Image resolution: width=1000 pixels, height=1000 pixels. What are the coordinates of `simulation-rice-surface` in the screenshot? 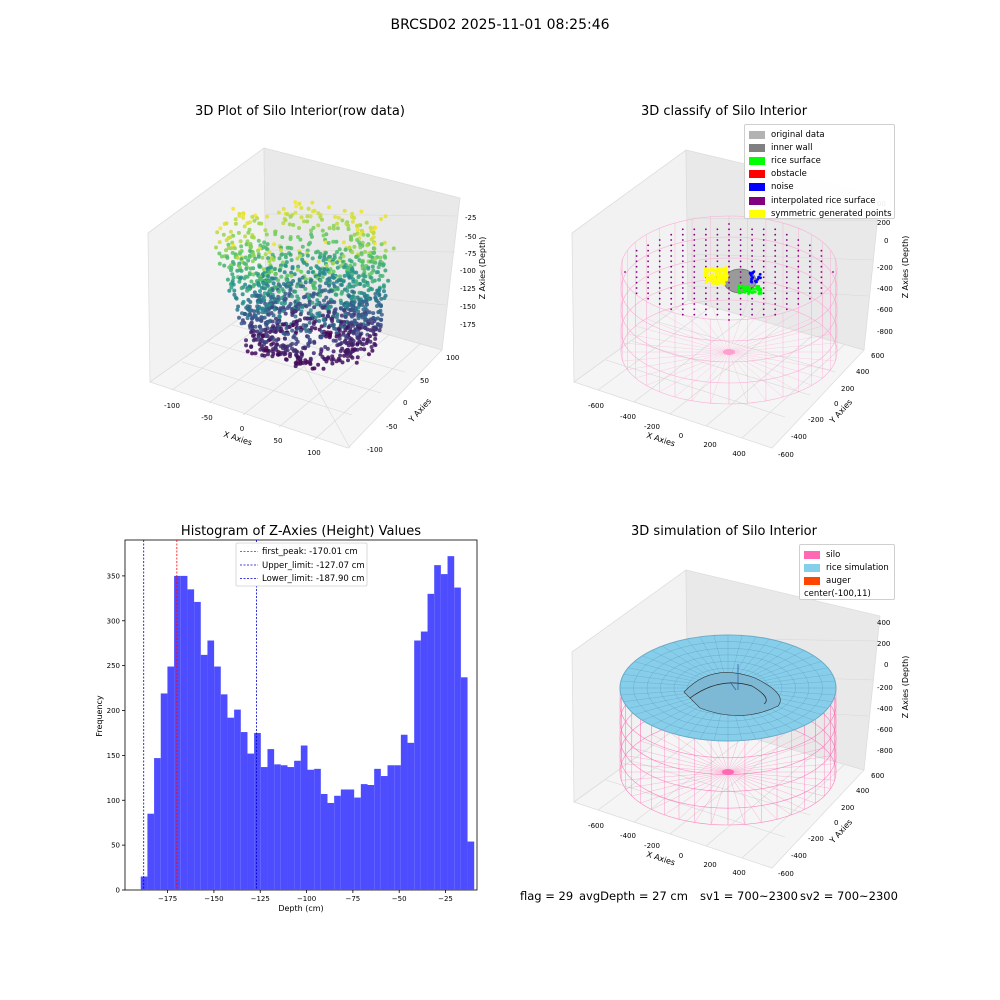 It's located at (728, 688).